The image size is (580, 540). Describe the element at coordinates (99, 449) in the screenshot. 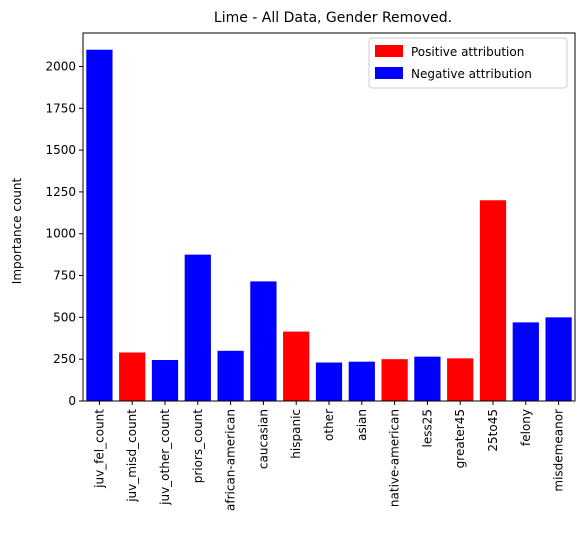

I see `x-tick-label-juv_fel_count: juv_fel_count` at that location.